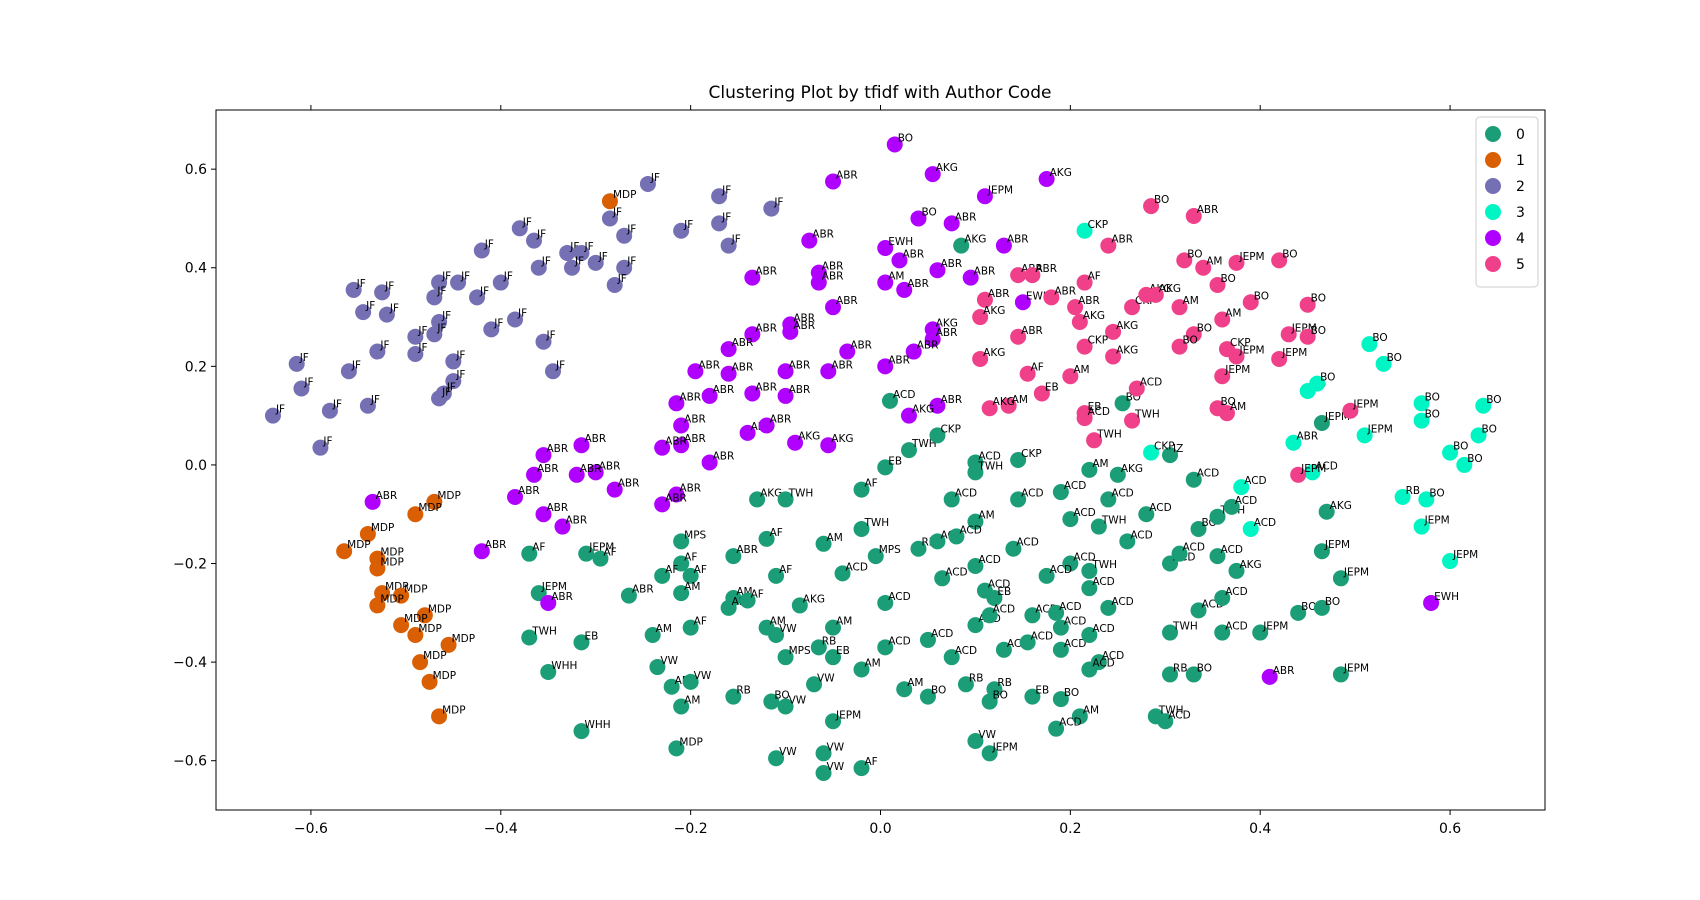 The width and height of the screenshot is (1700, 900). What do you see at coordinates (691, 829) in the screenshot?
I see `x-tick-label: −0.2` at bounding box center [691, 829].